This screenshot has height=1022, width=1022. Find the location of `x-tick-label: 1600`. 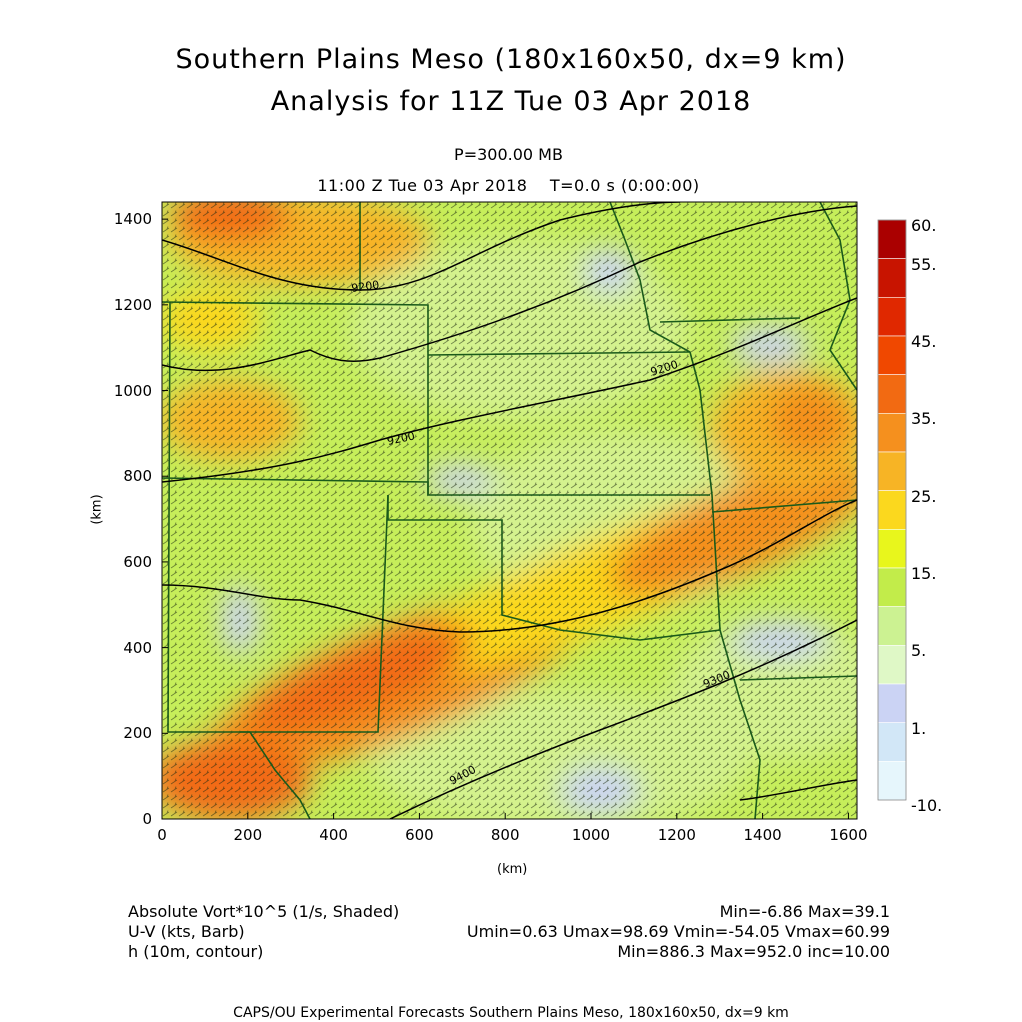

x-tick-label: 1600 is located at coordinates (848, 835).